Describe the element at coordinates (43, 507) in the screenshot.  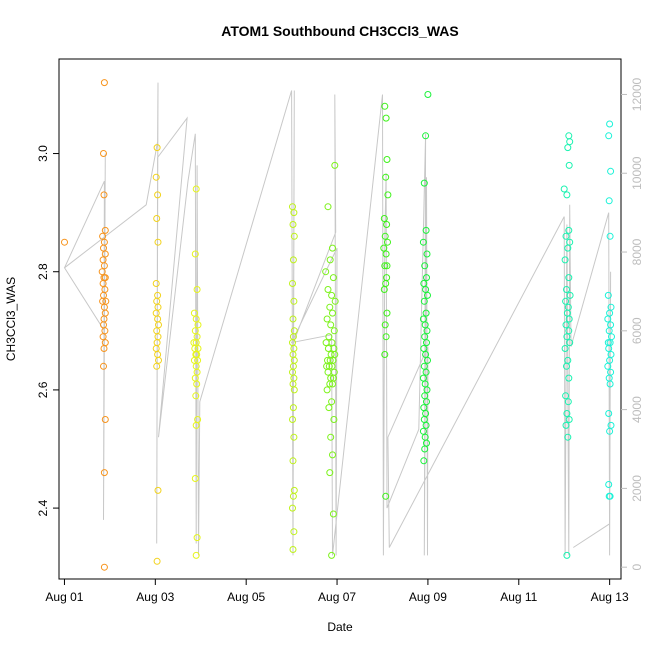
I see `y-tick-label: 2.4` at that location.